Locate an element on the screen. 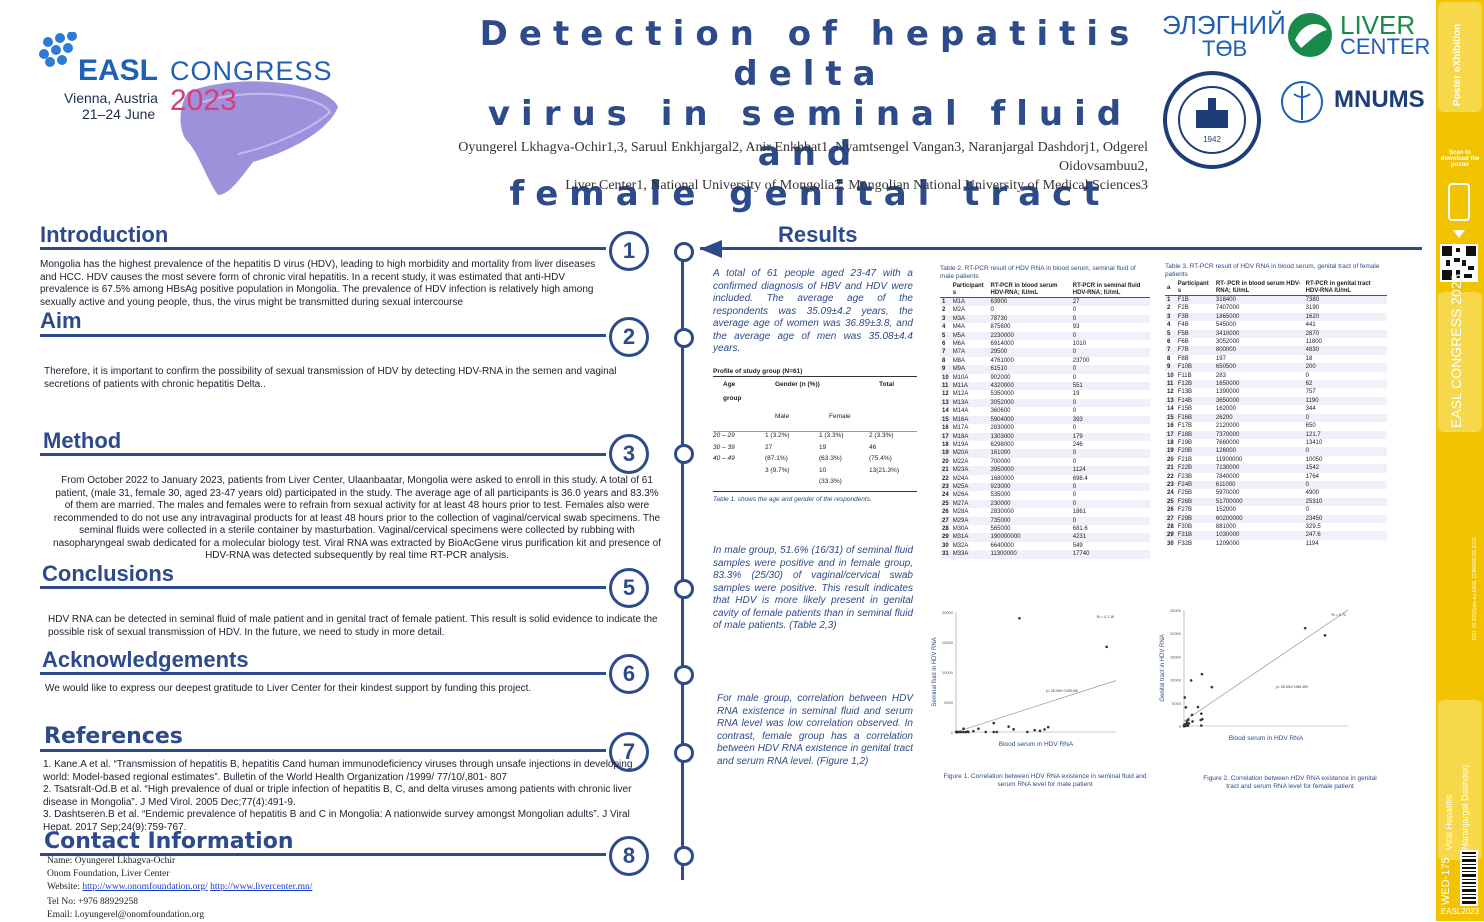 This screenshot has width=1484, height=922. table-3-row: 19 F20B 126000 0 is located at coordinates (1276, 451).